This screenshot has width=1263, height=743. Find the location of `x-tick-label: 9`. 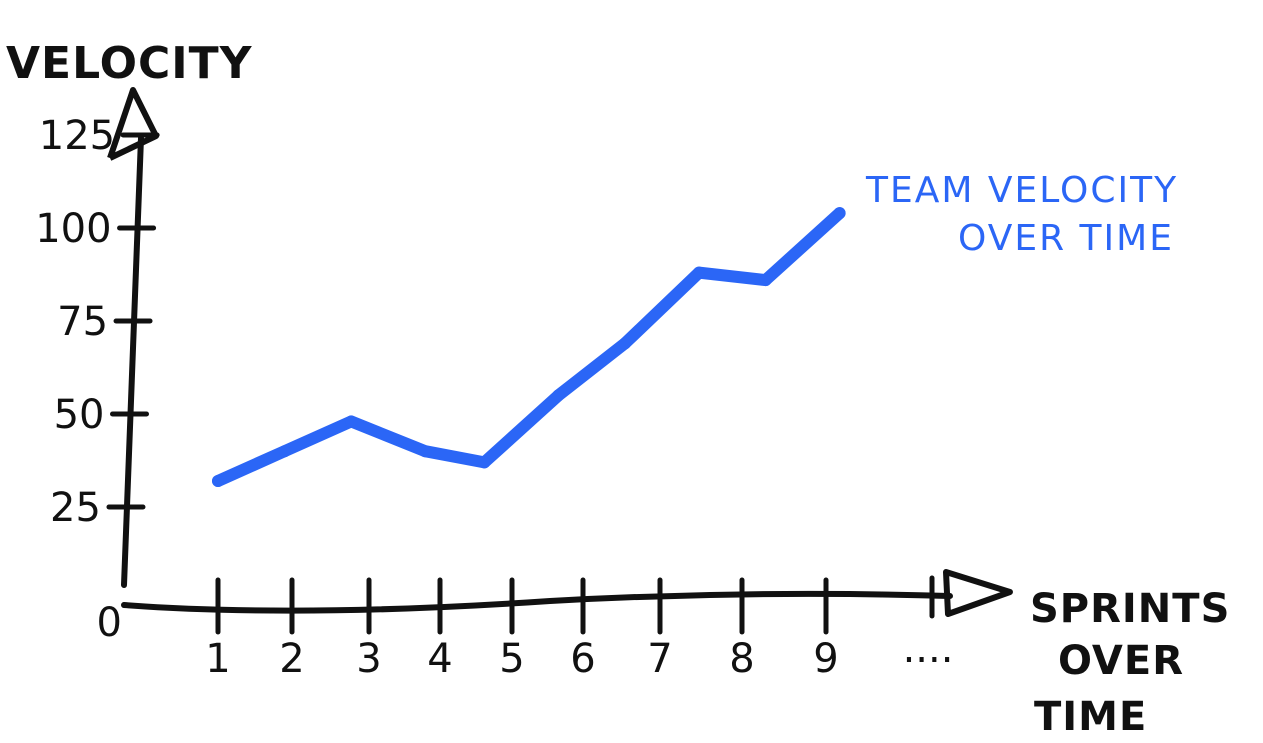

x-tick-label: 9 is located at coordinates (825, 659).